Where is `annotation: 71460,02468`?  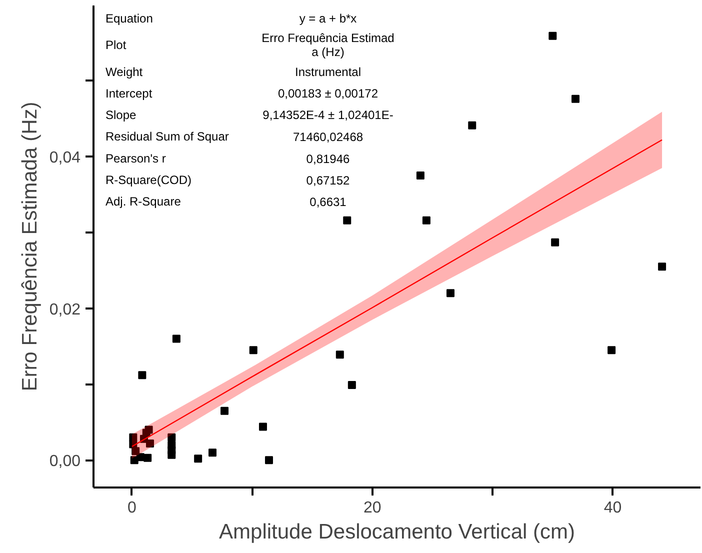 annotation: 71460,02468 is located at coordinates (328, 137).